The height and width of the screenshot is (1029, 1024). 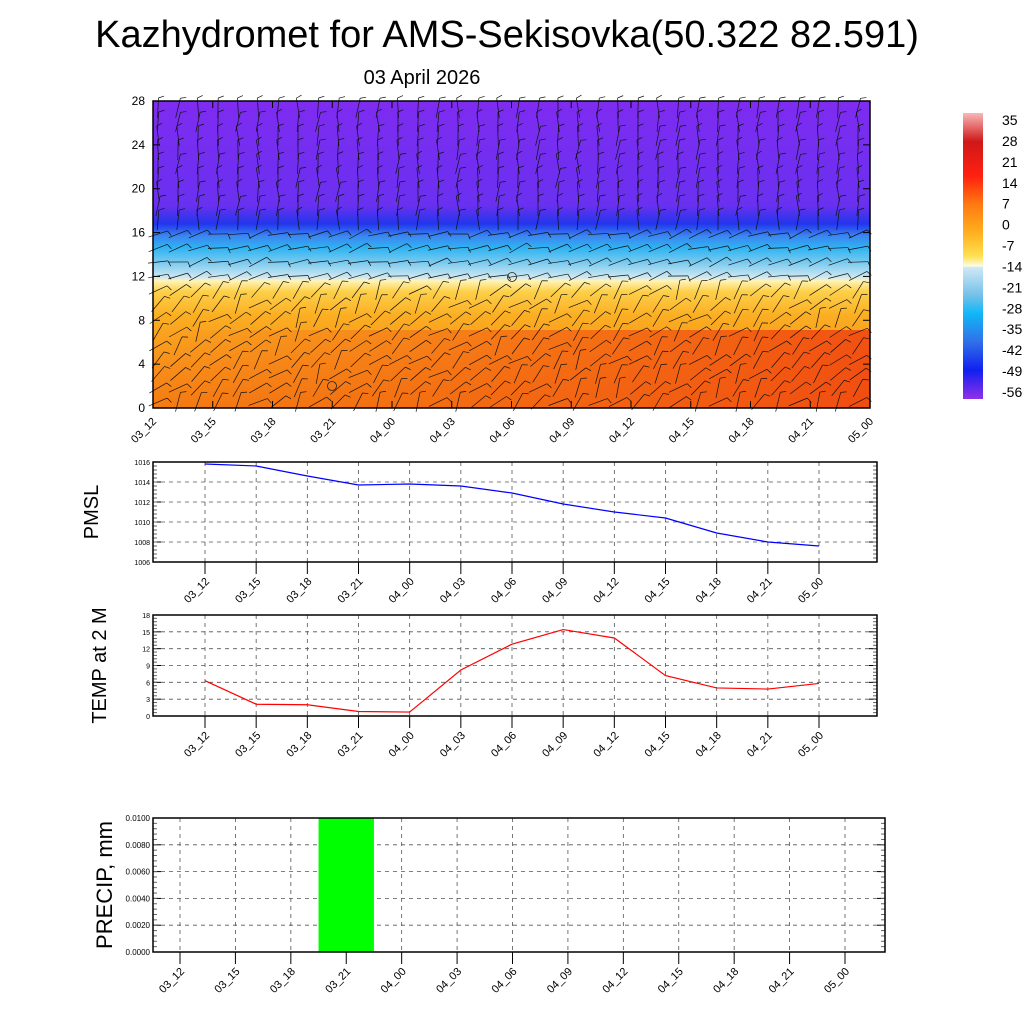 What do you see at coordinates (346, 885) in the screenshot?
I see `precip-bar` at bounding box center [346, 885].